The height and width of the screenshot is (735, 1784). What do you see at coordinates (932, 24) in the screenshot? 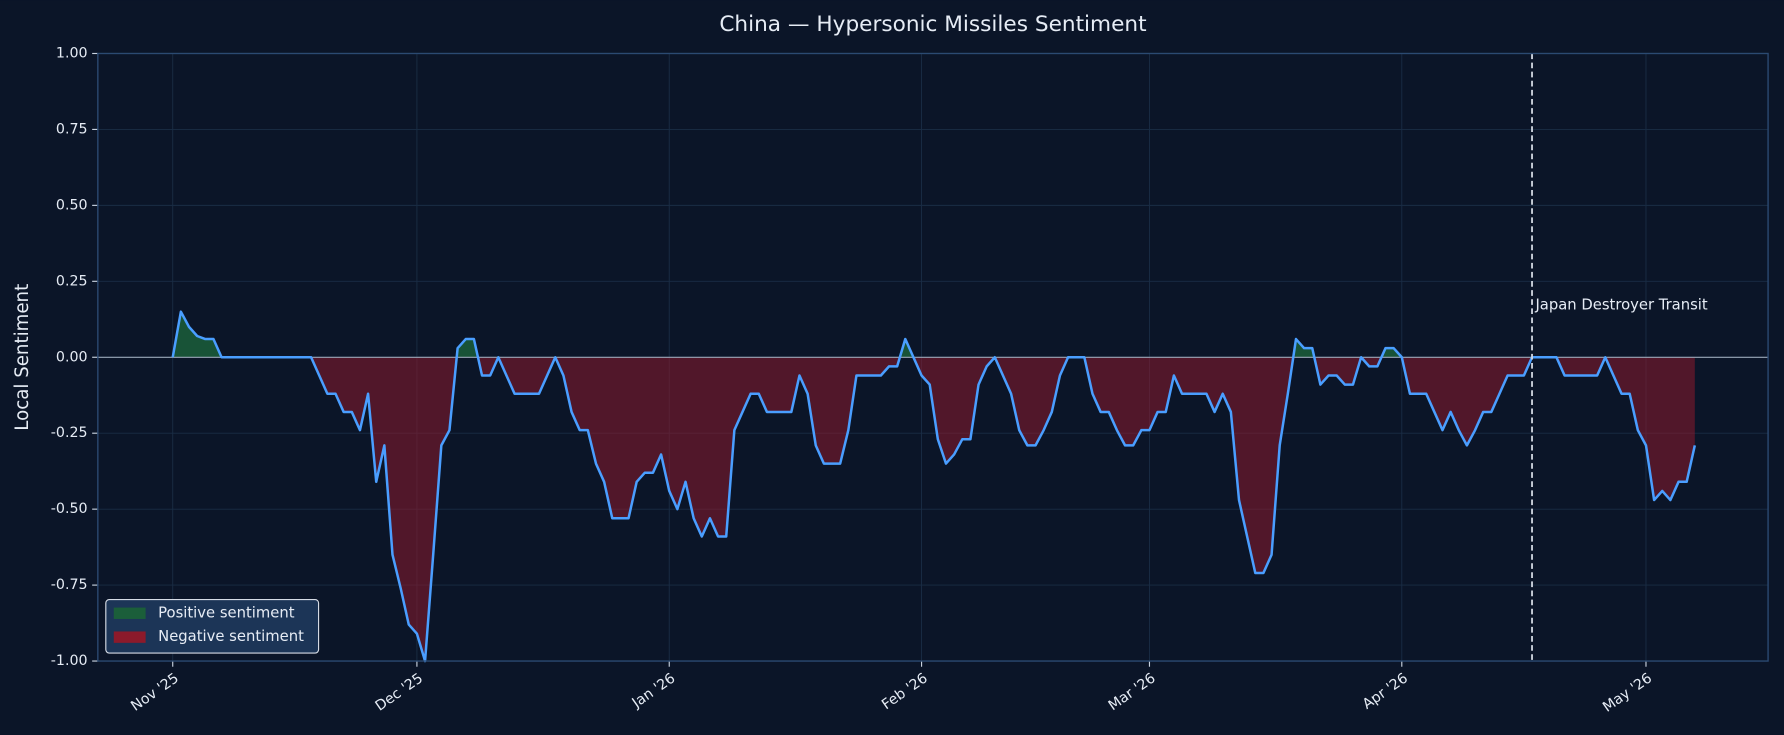
I see `chart-title: China — Hypersonic Missiles Sentiment` at bounding box center [932, 24].